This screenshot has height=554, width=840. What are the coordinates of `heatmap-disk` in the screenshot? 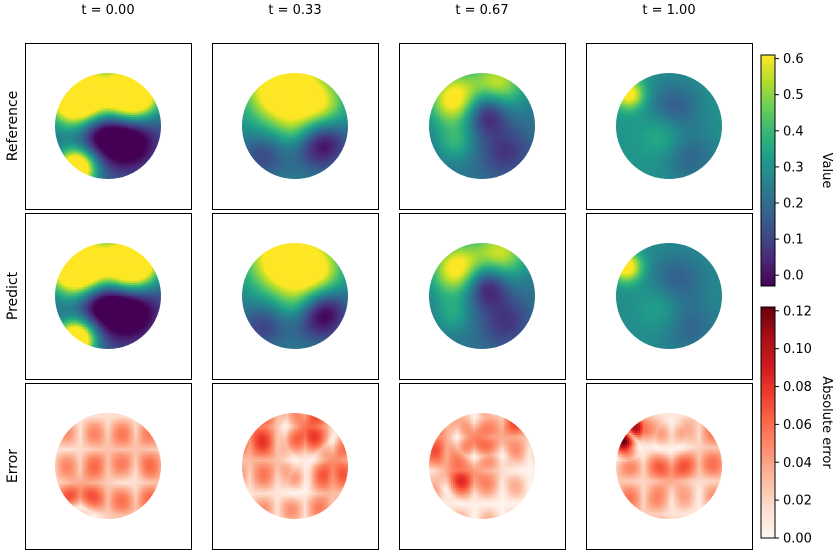 It's located at (108, 296).